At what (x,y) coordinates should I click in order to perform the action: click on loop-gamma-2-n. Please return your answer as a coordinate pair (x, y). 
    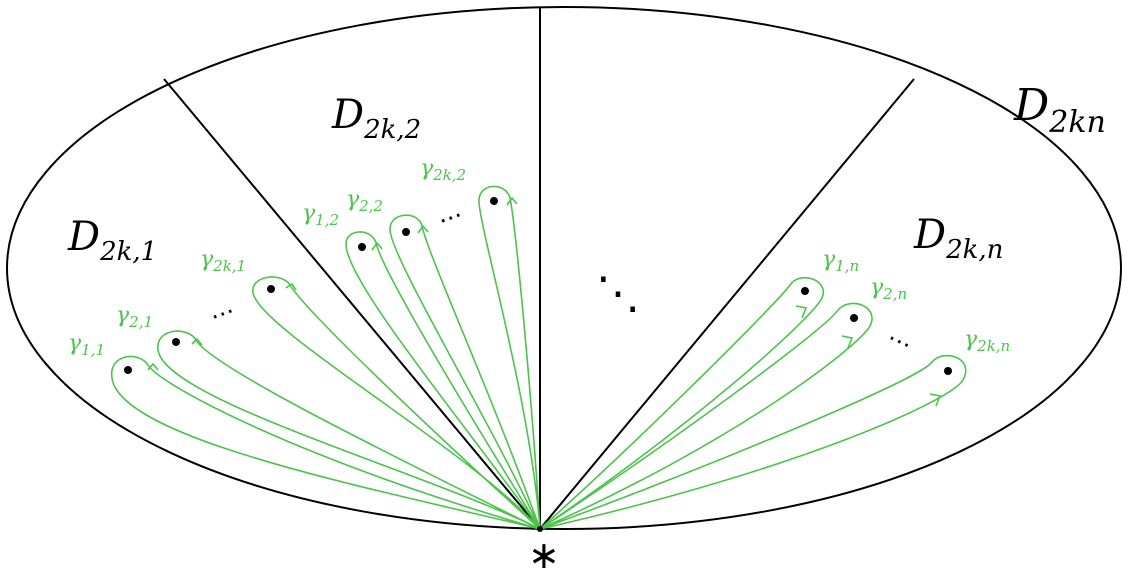
    Looking at the image, I should click on (706, 416).